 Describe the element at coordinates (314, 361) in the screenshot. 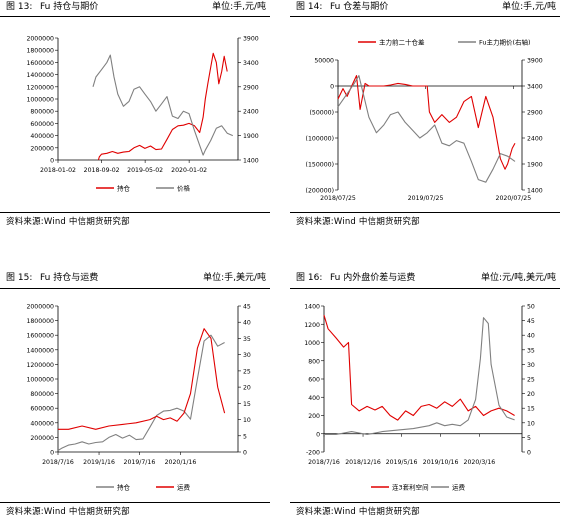

I see `left-tick-label: 800` at that location.